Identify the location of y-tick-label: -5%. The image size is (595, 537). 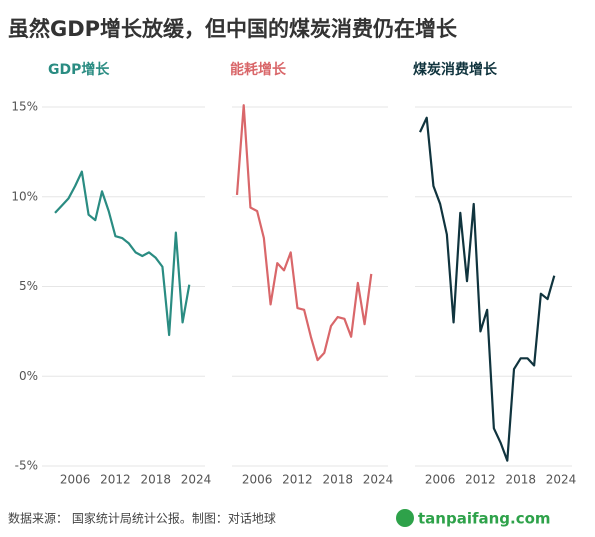
(26, 466).